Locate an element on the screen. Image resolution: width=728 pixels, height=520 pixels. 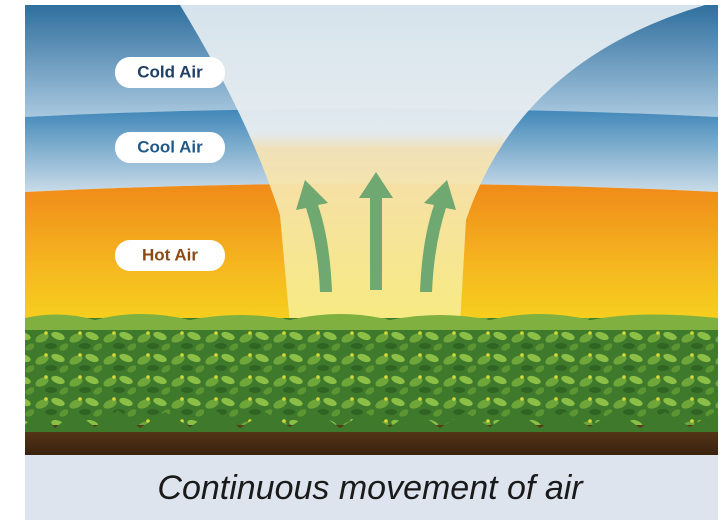
arrows is located at coordinates (376, 232).